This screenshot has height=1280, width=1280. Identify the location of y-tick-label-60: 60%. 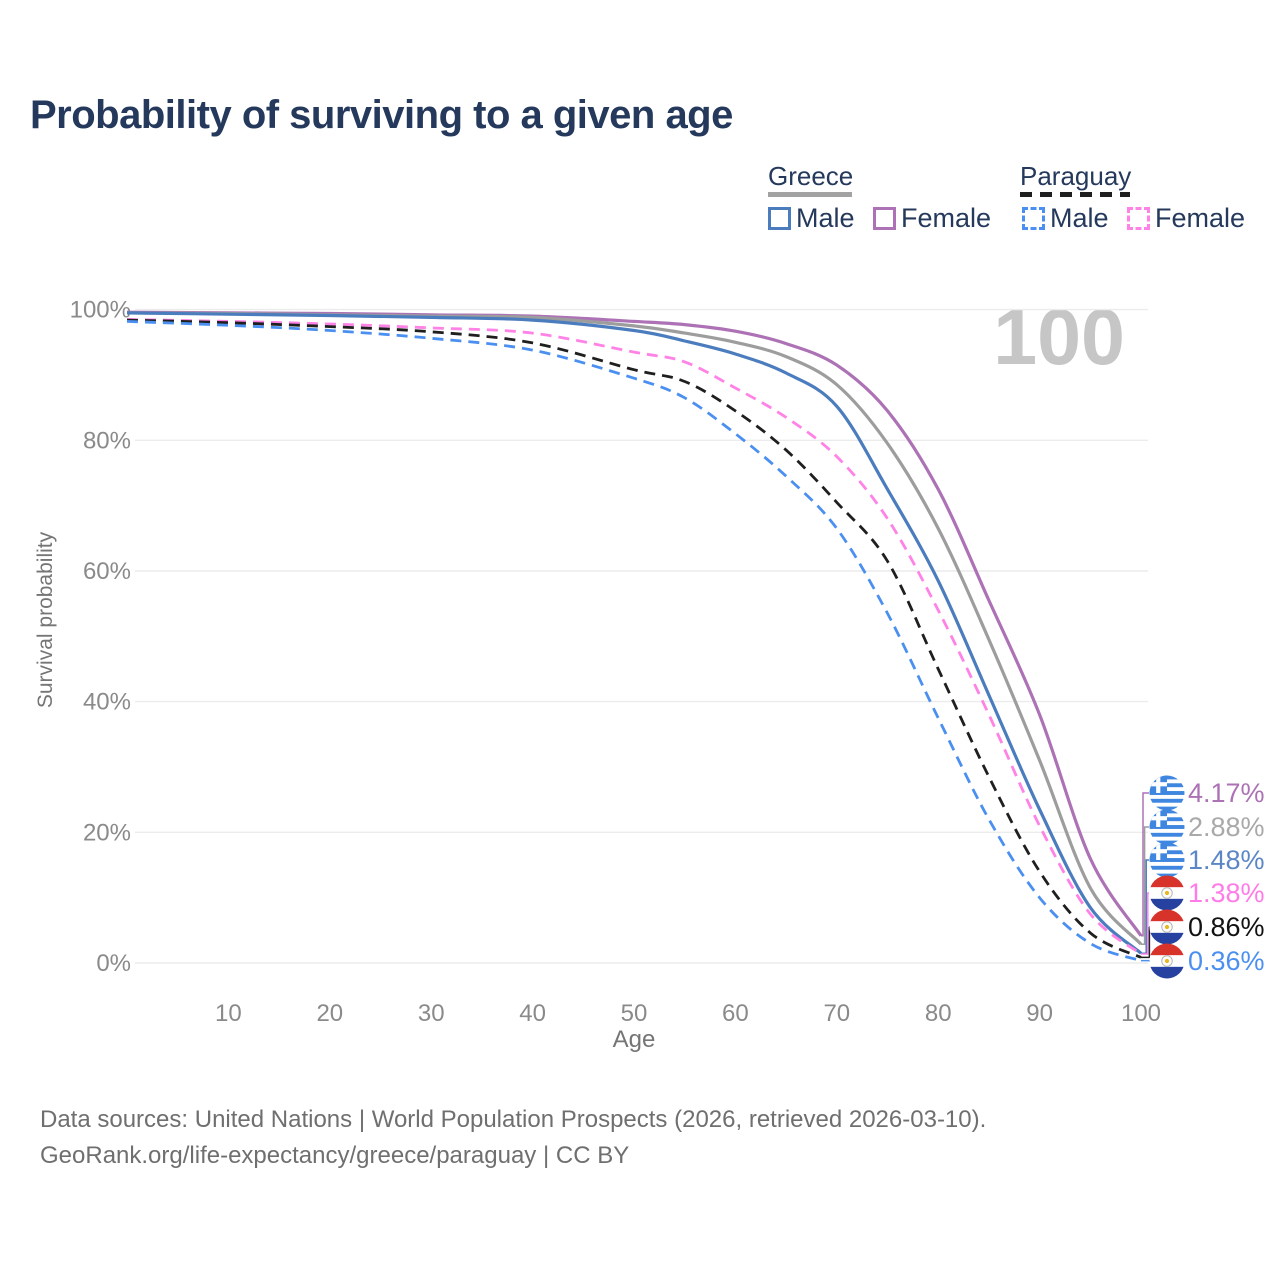
(107, 571).